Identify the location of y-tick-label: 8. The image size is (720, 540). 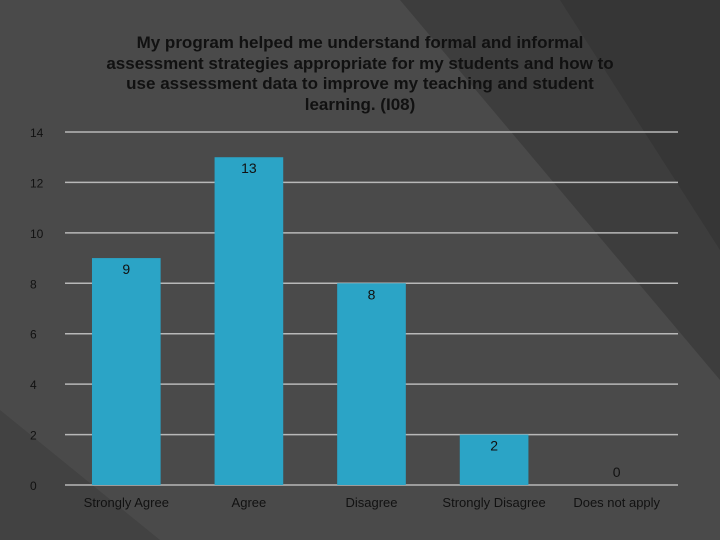
(33, 284).